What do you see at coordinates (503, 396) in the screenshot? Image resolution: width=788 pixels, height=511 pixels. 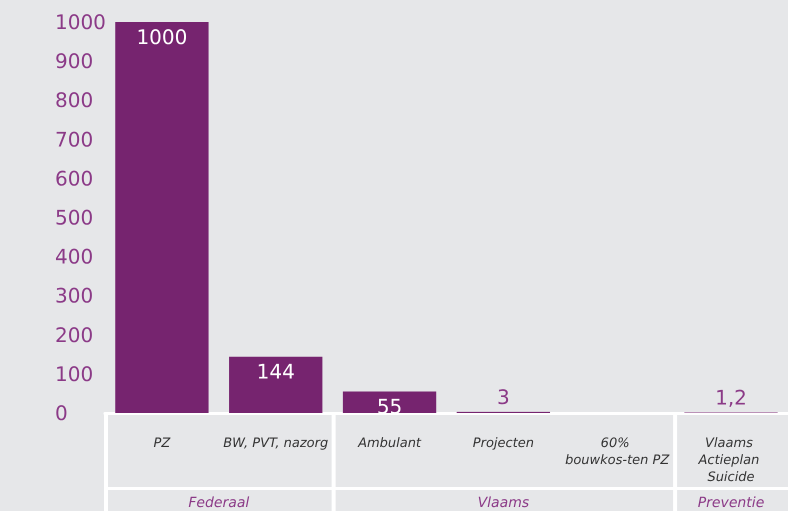 I see `data-label: 3` at bounding box center [503, 396].